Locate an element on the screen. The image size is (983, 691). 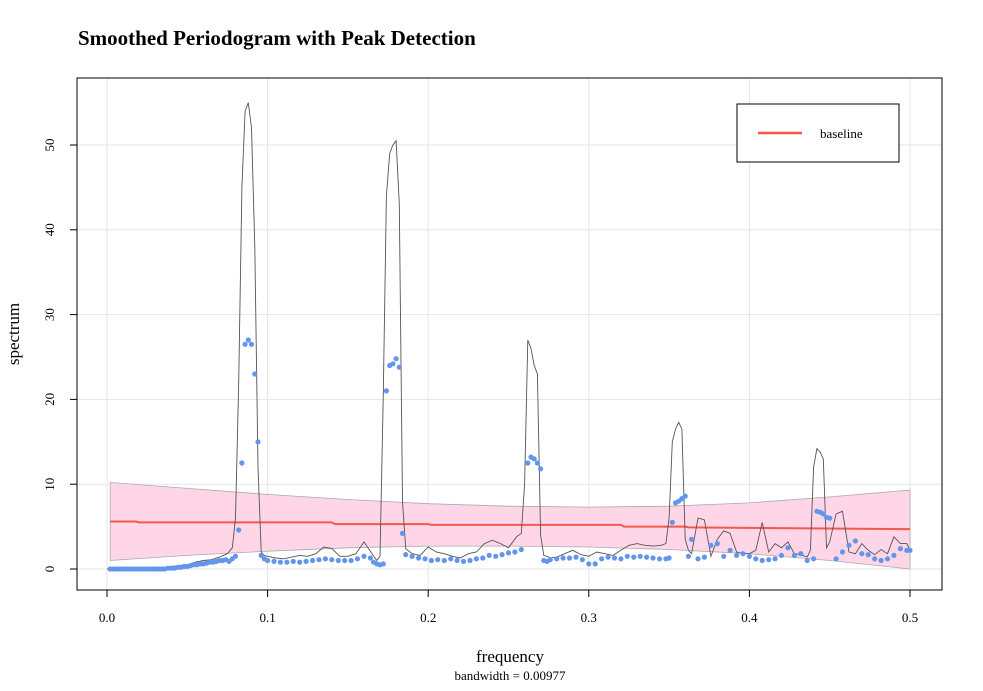
x-tick-label: 0.5 is located at coordinates (910, 617).